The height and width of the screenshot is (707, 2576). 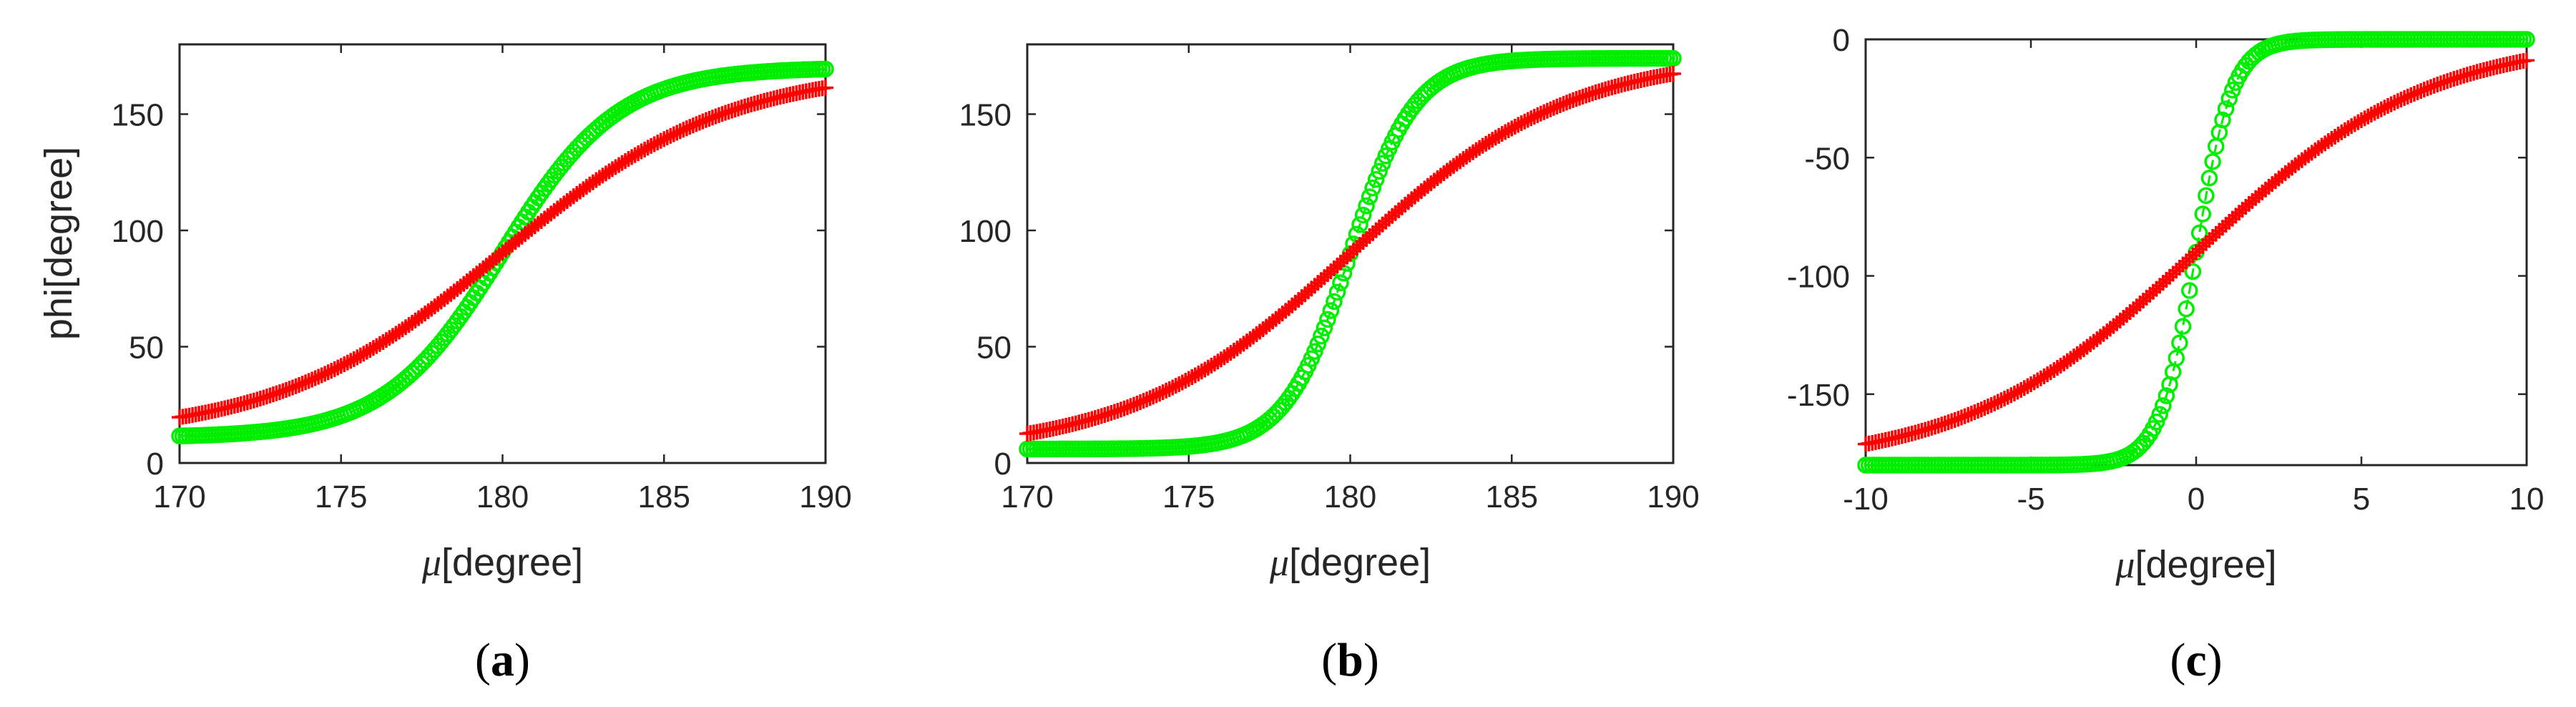 What do you see at coordinates (147, 348) in the screenshot?
I see `y-tick-label: 50` at bounding box center [147, 348].